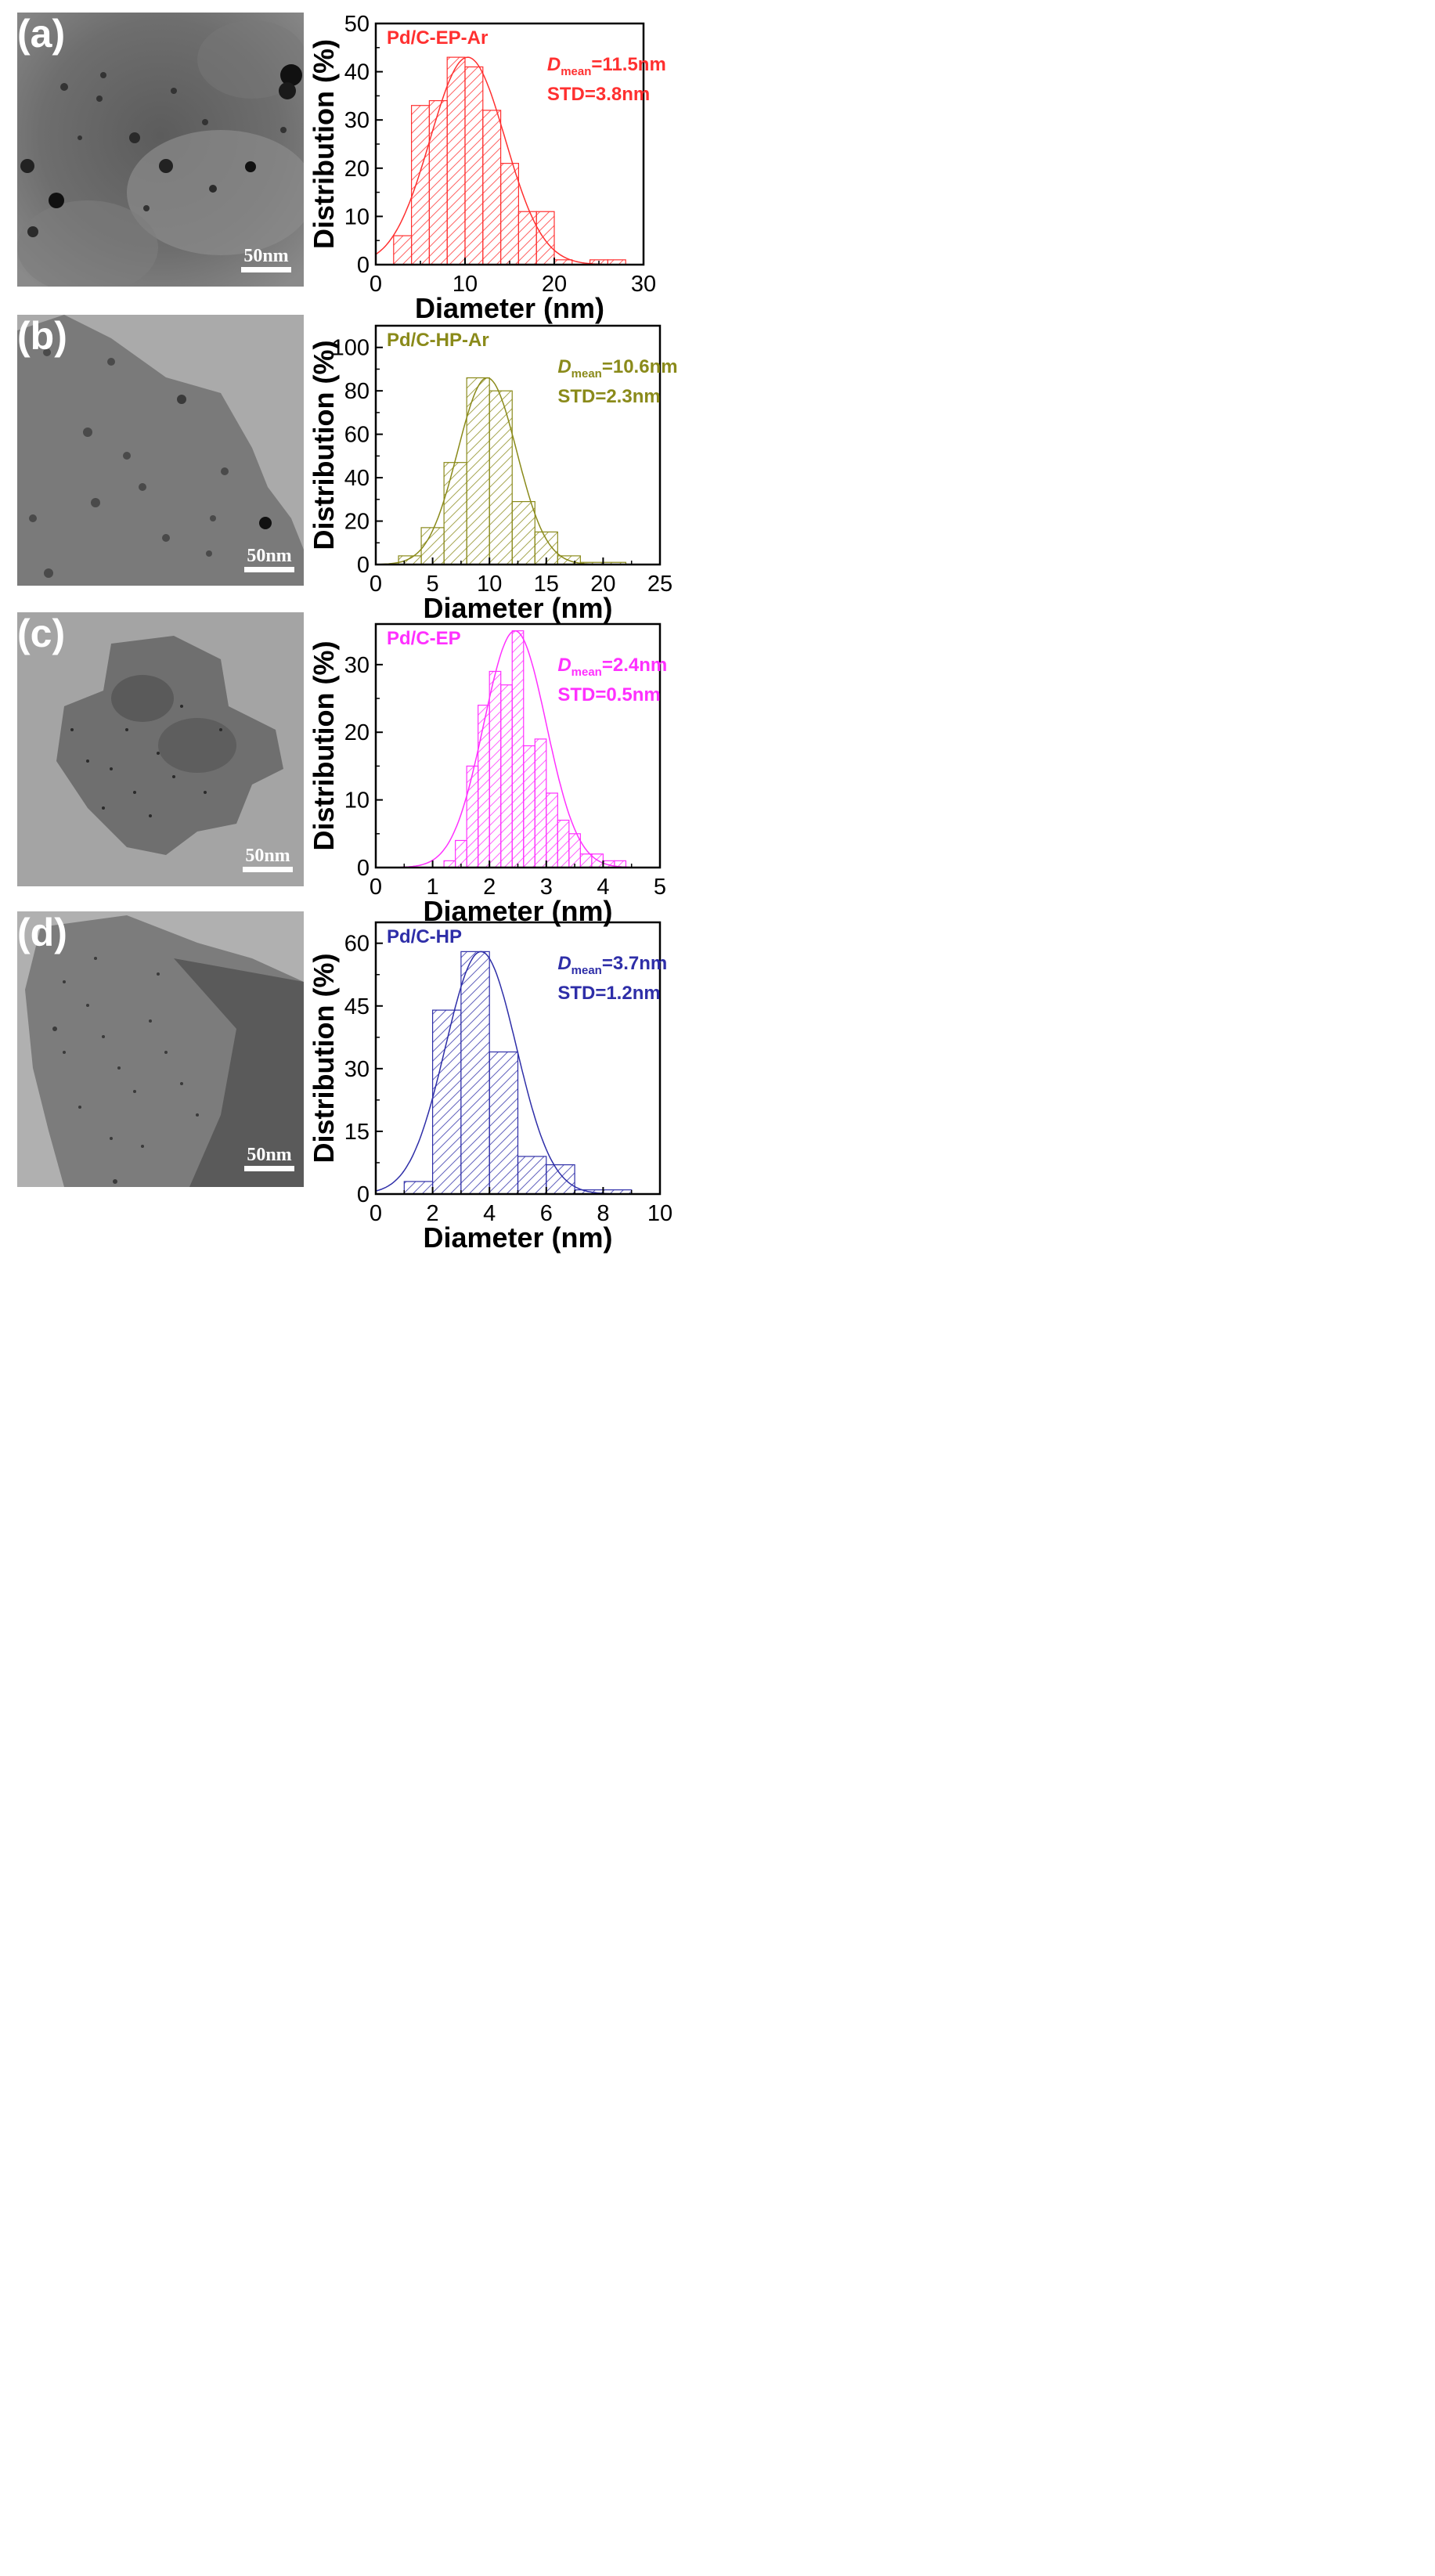 The height and width of the screenshot is (2576, 1435). What do you see at coordinates (424, 638) in the screenshot?
I see `sample-name-label: Pd/C-EP` at bounding box center [424, 638].